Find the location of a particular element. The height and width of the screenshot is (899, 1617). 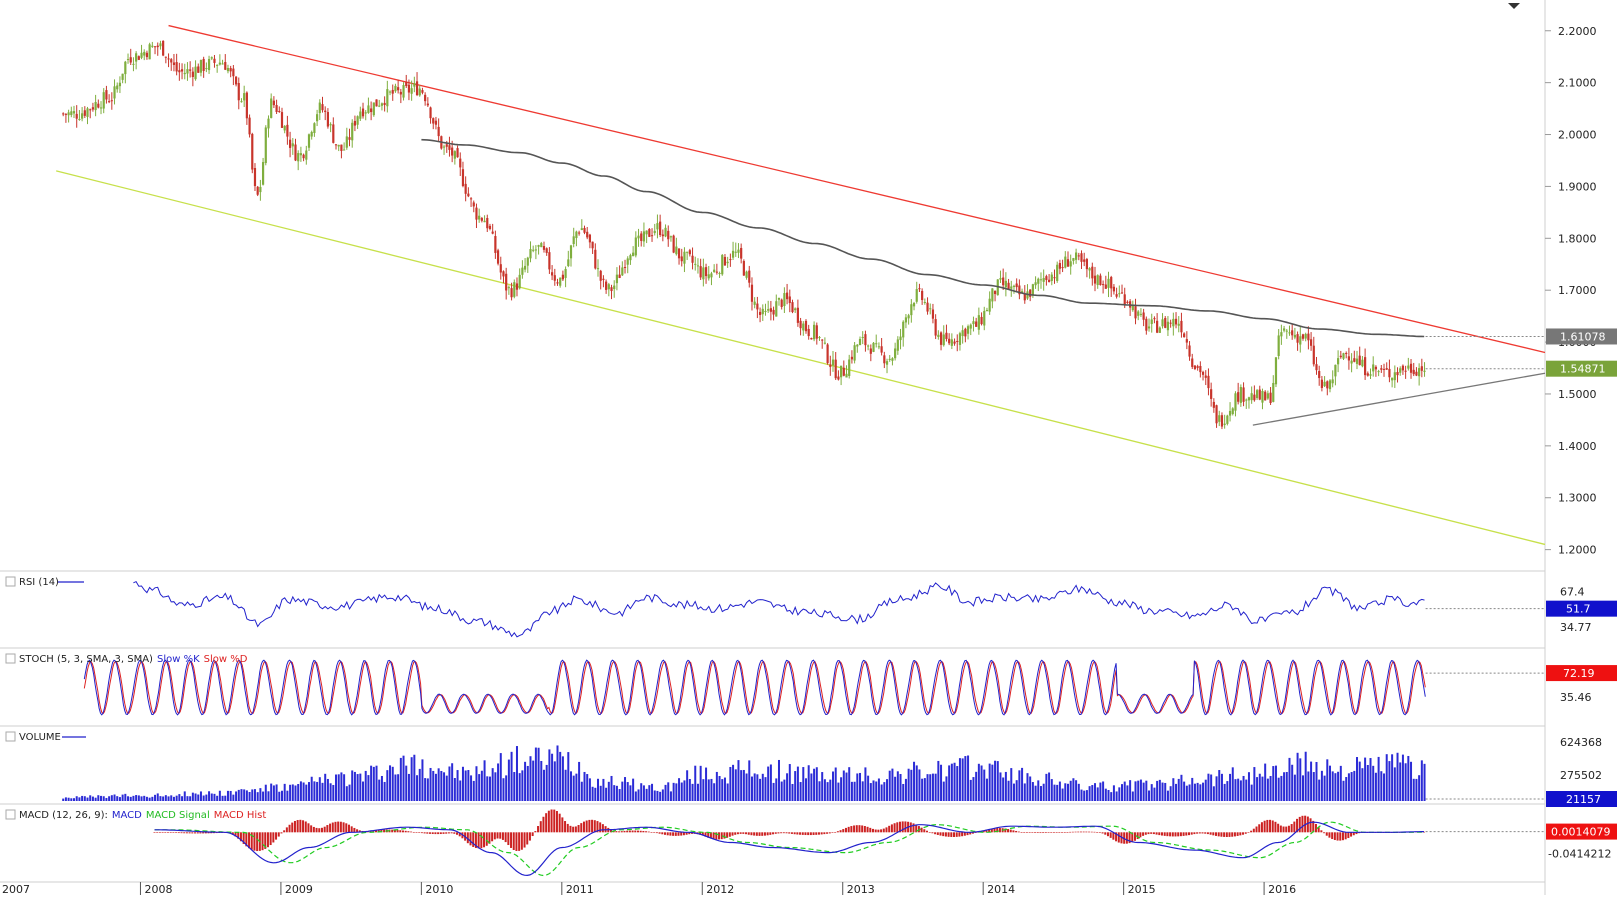

x-tick-label: 2012 is located at coordinates (720, 889).